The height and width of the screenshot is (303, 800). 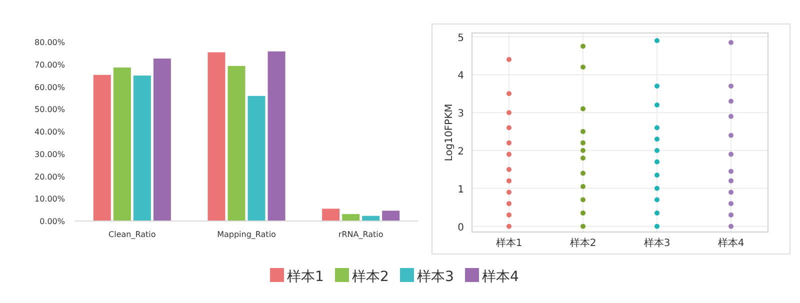 What do you see at coordinates (583, 243) in the screenshot?
I see `x-tick-label: 样本2` at bounding box center [583, 243].